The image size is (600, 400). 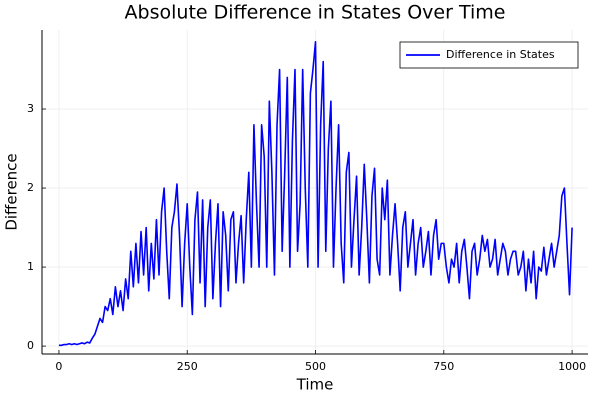 What do you see at coordinates (12, 191) in the screenshot?
I see `y-axis-label: Difference` at bounding box center [12, 191].